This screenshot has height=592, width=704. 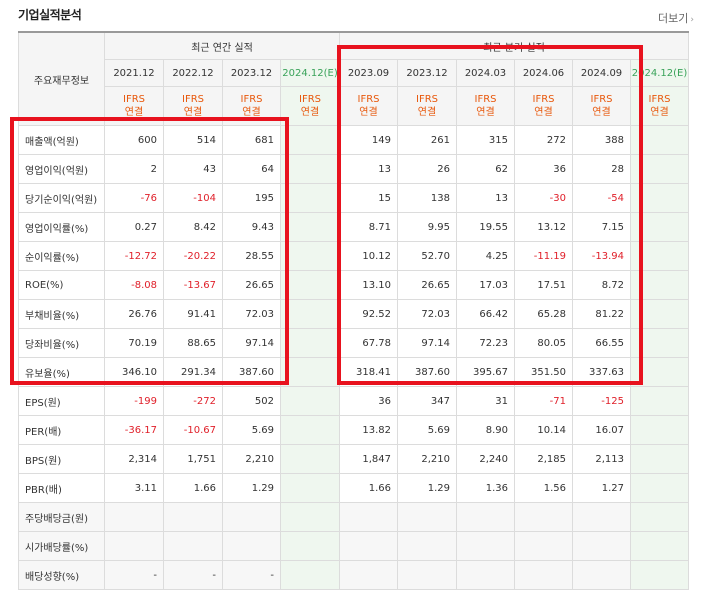 I want to click on more-label: 더보기, so click(x=673, y=18).